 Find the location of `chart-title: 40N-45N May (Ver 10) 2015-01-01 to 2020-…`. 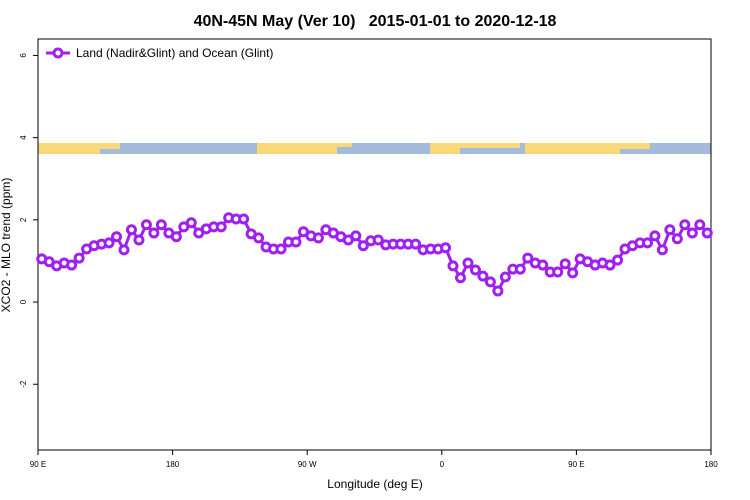

chart-title: 40N-45N May (Ver 10) 2015-01-01 to 2020-… is located at coordinates (375, 21).